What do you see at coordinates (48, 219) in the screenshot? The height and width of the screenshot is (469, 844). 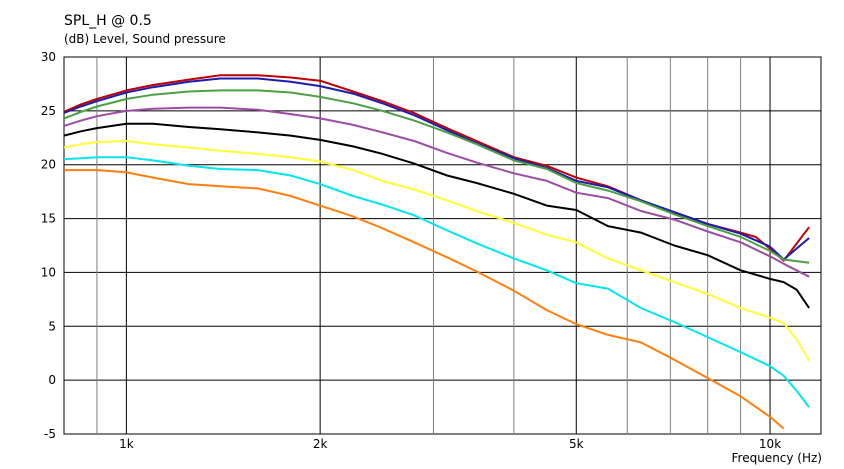 I see `y-tick-3: 15` at bounding box center [48, 219].